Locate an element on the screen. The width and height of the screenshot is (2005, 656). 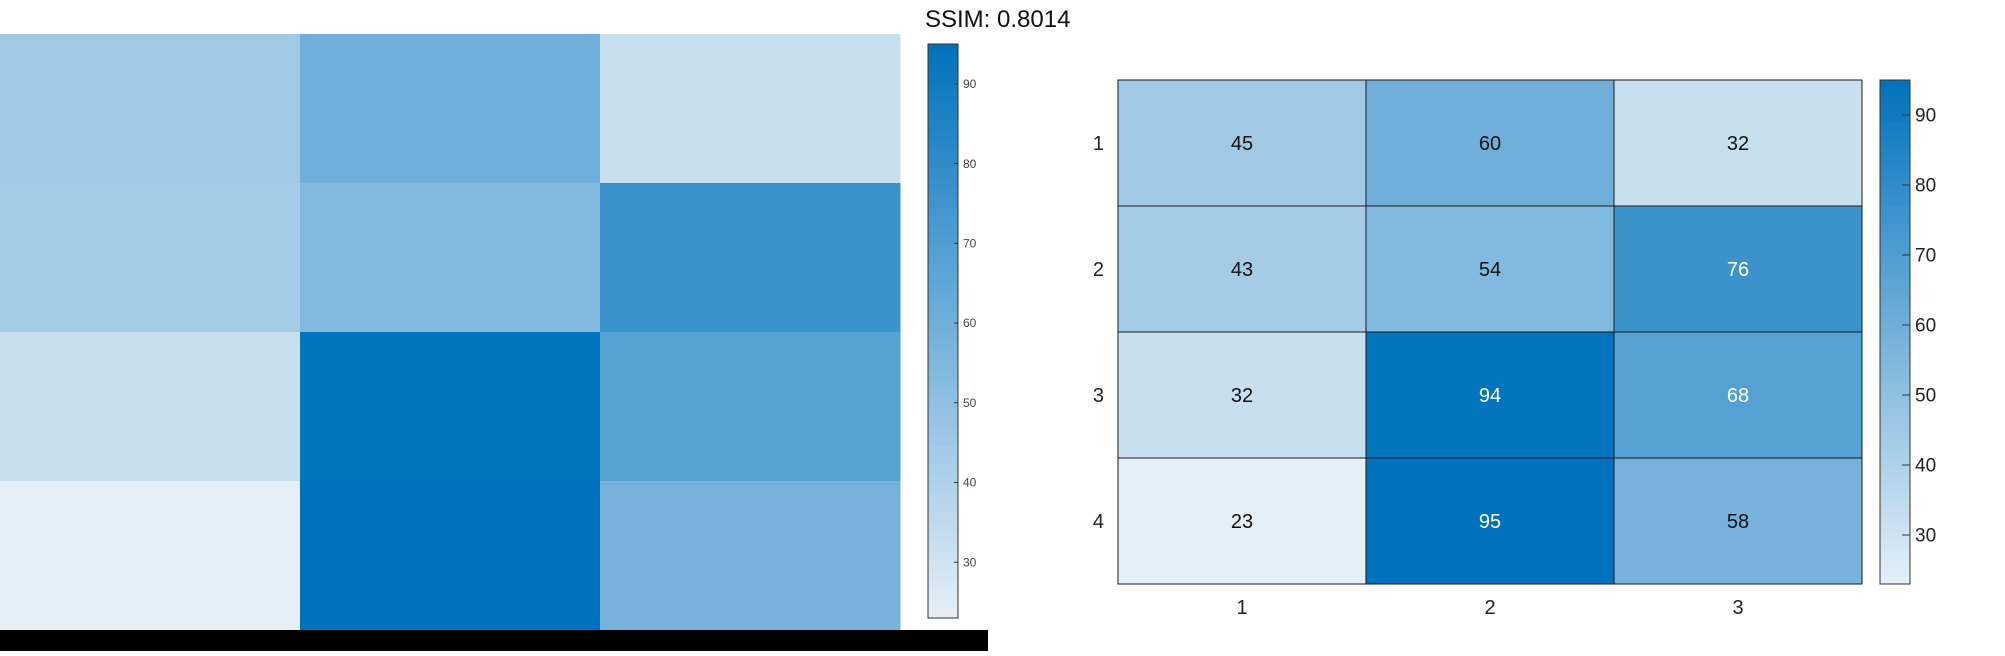
reference-cell-r1-c3 is located at coordinates (1738, 143).